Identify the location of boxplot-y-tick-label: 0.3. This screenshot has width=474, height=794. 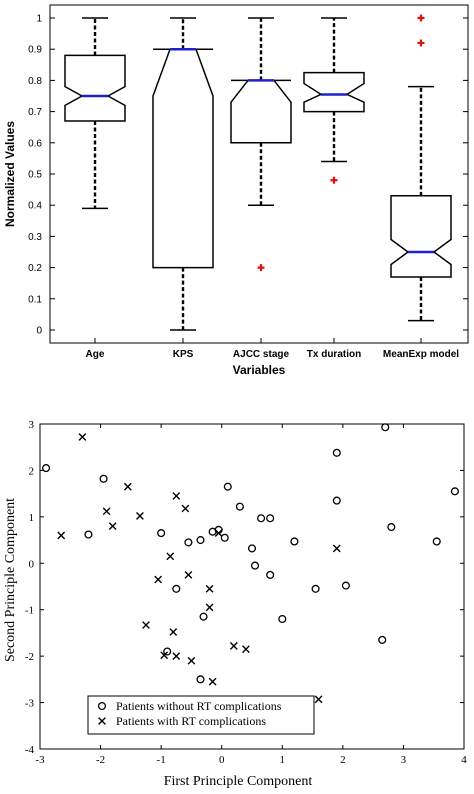
(35, 237).